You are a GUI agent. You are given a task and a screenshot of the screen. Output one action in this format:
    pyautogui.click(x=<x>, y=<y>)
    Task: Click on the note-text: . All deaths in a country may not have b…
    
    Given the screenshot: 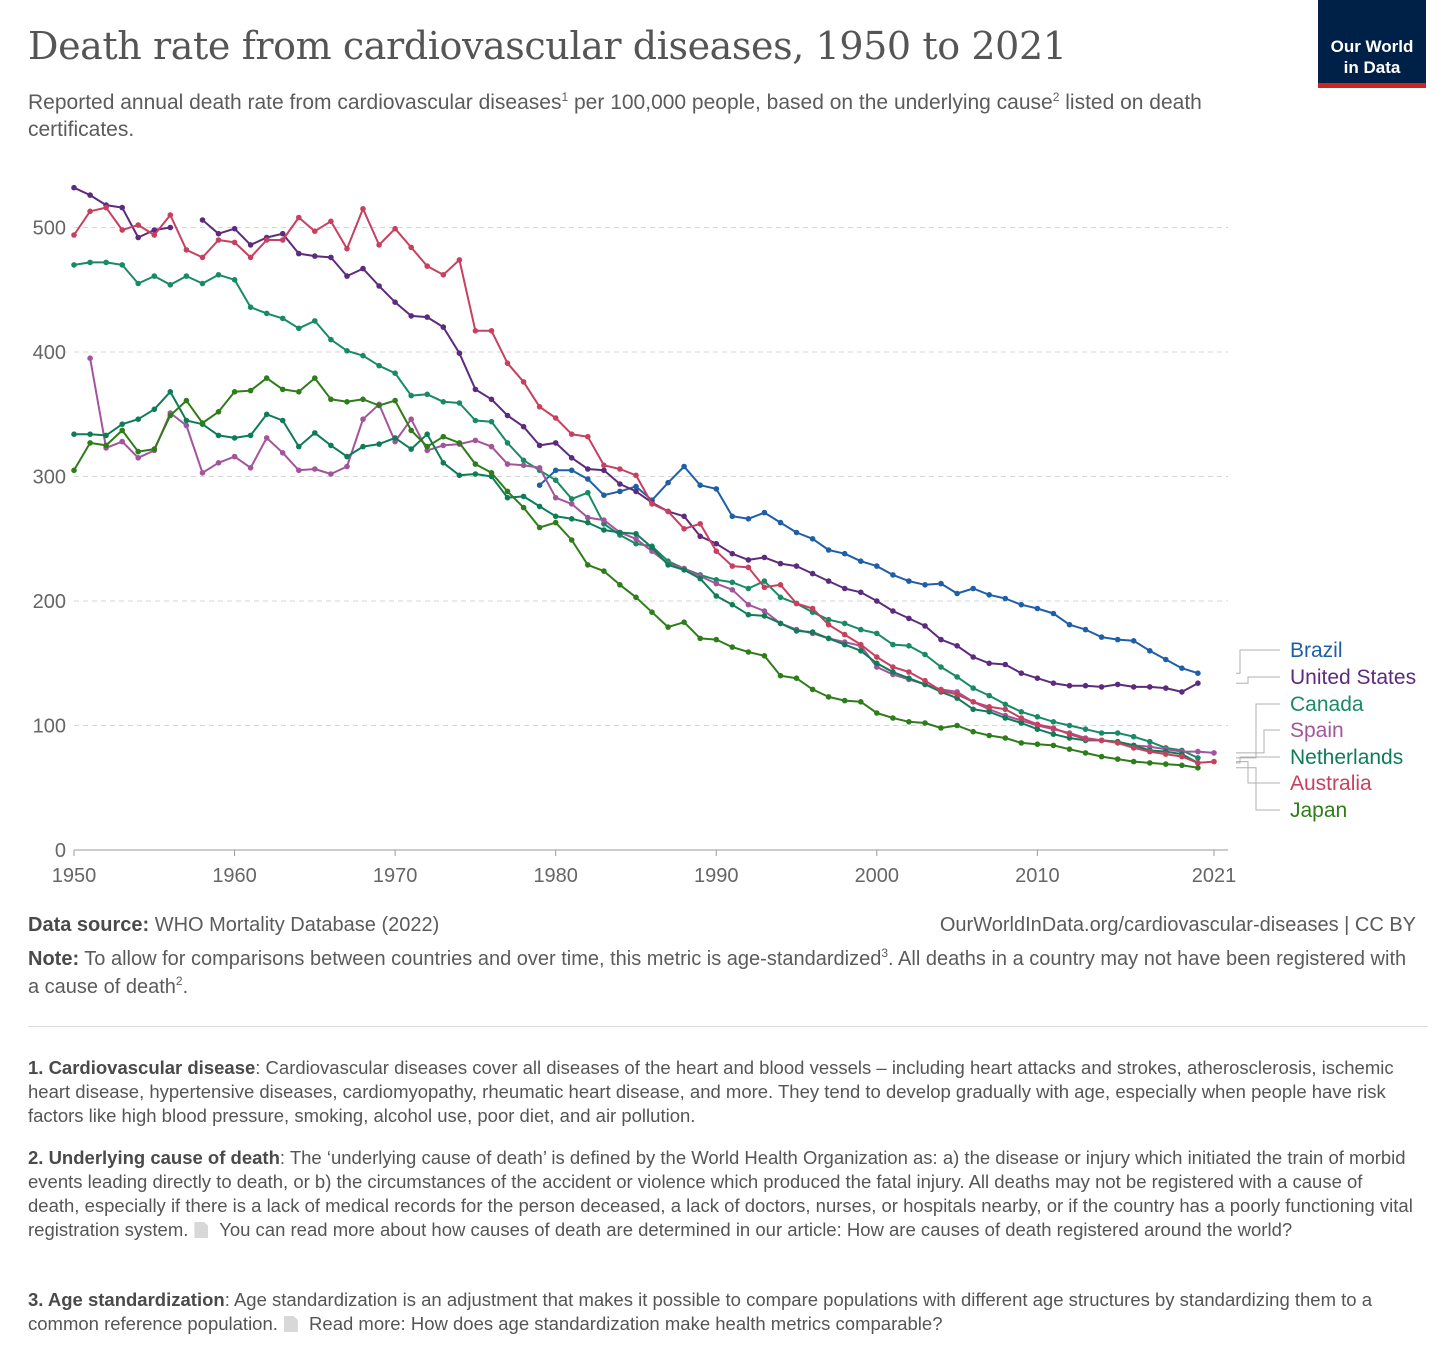 What is the action you would take?
    pyautogui.click(x=717, y=973)
    